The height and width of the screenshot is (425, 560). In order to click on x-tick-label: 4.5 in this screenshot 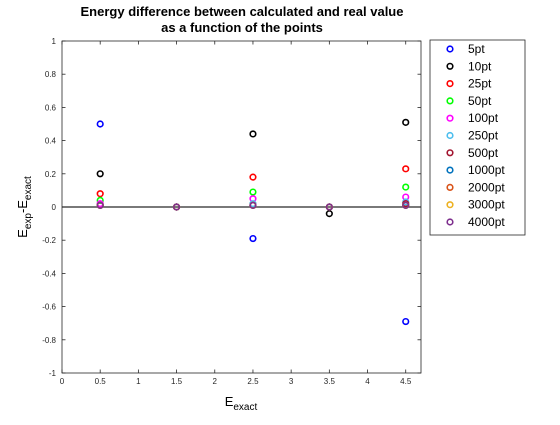, I will do `click(406, 381)`.